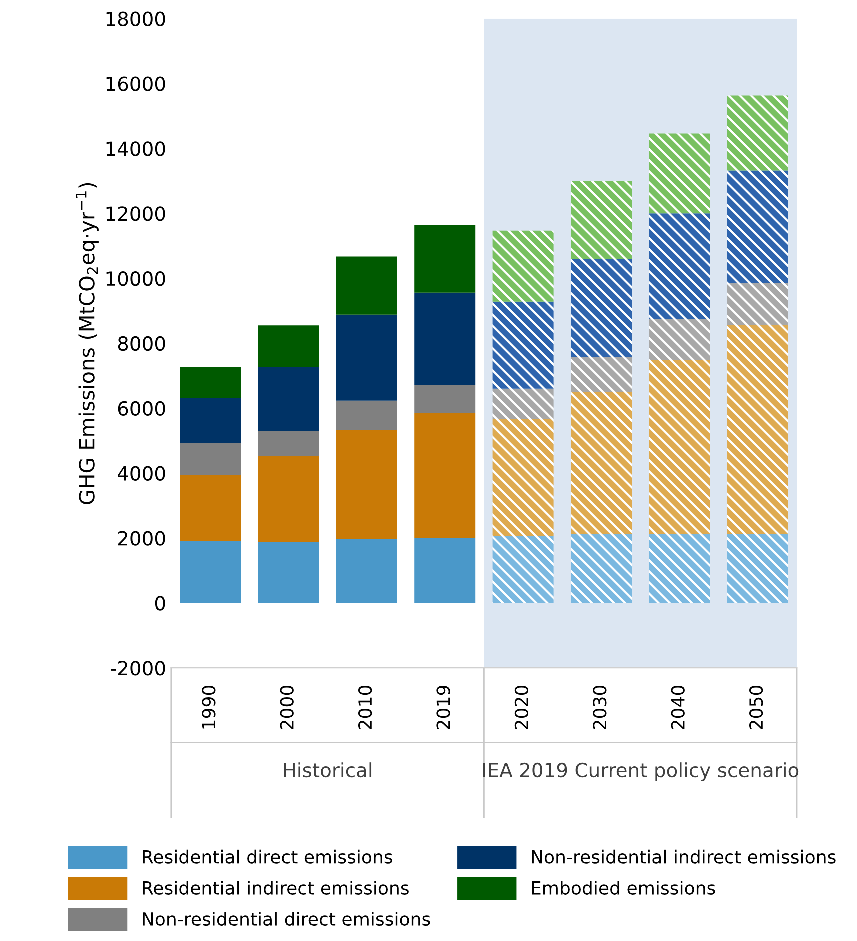 This screenshot has height=941, width=857. Describe the element at coordinates (136, 214) in the screenshot. I see `y-tick-label: 12000` at that location.